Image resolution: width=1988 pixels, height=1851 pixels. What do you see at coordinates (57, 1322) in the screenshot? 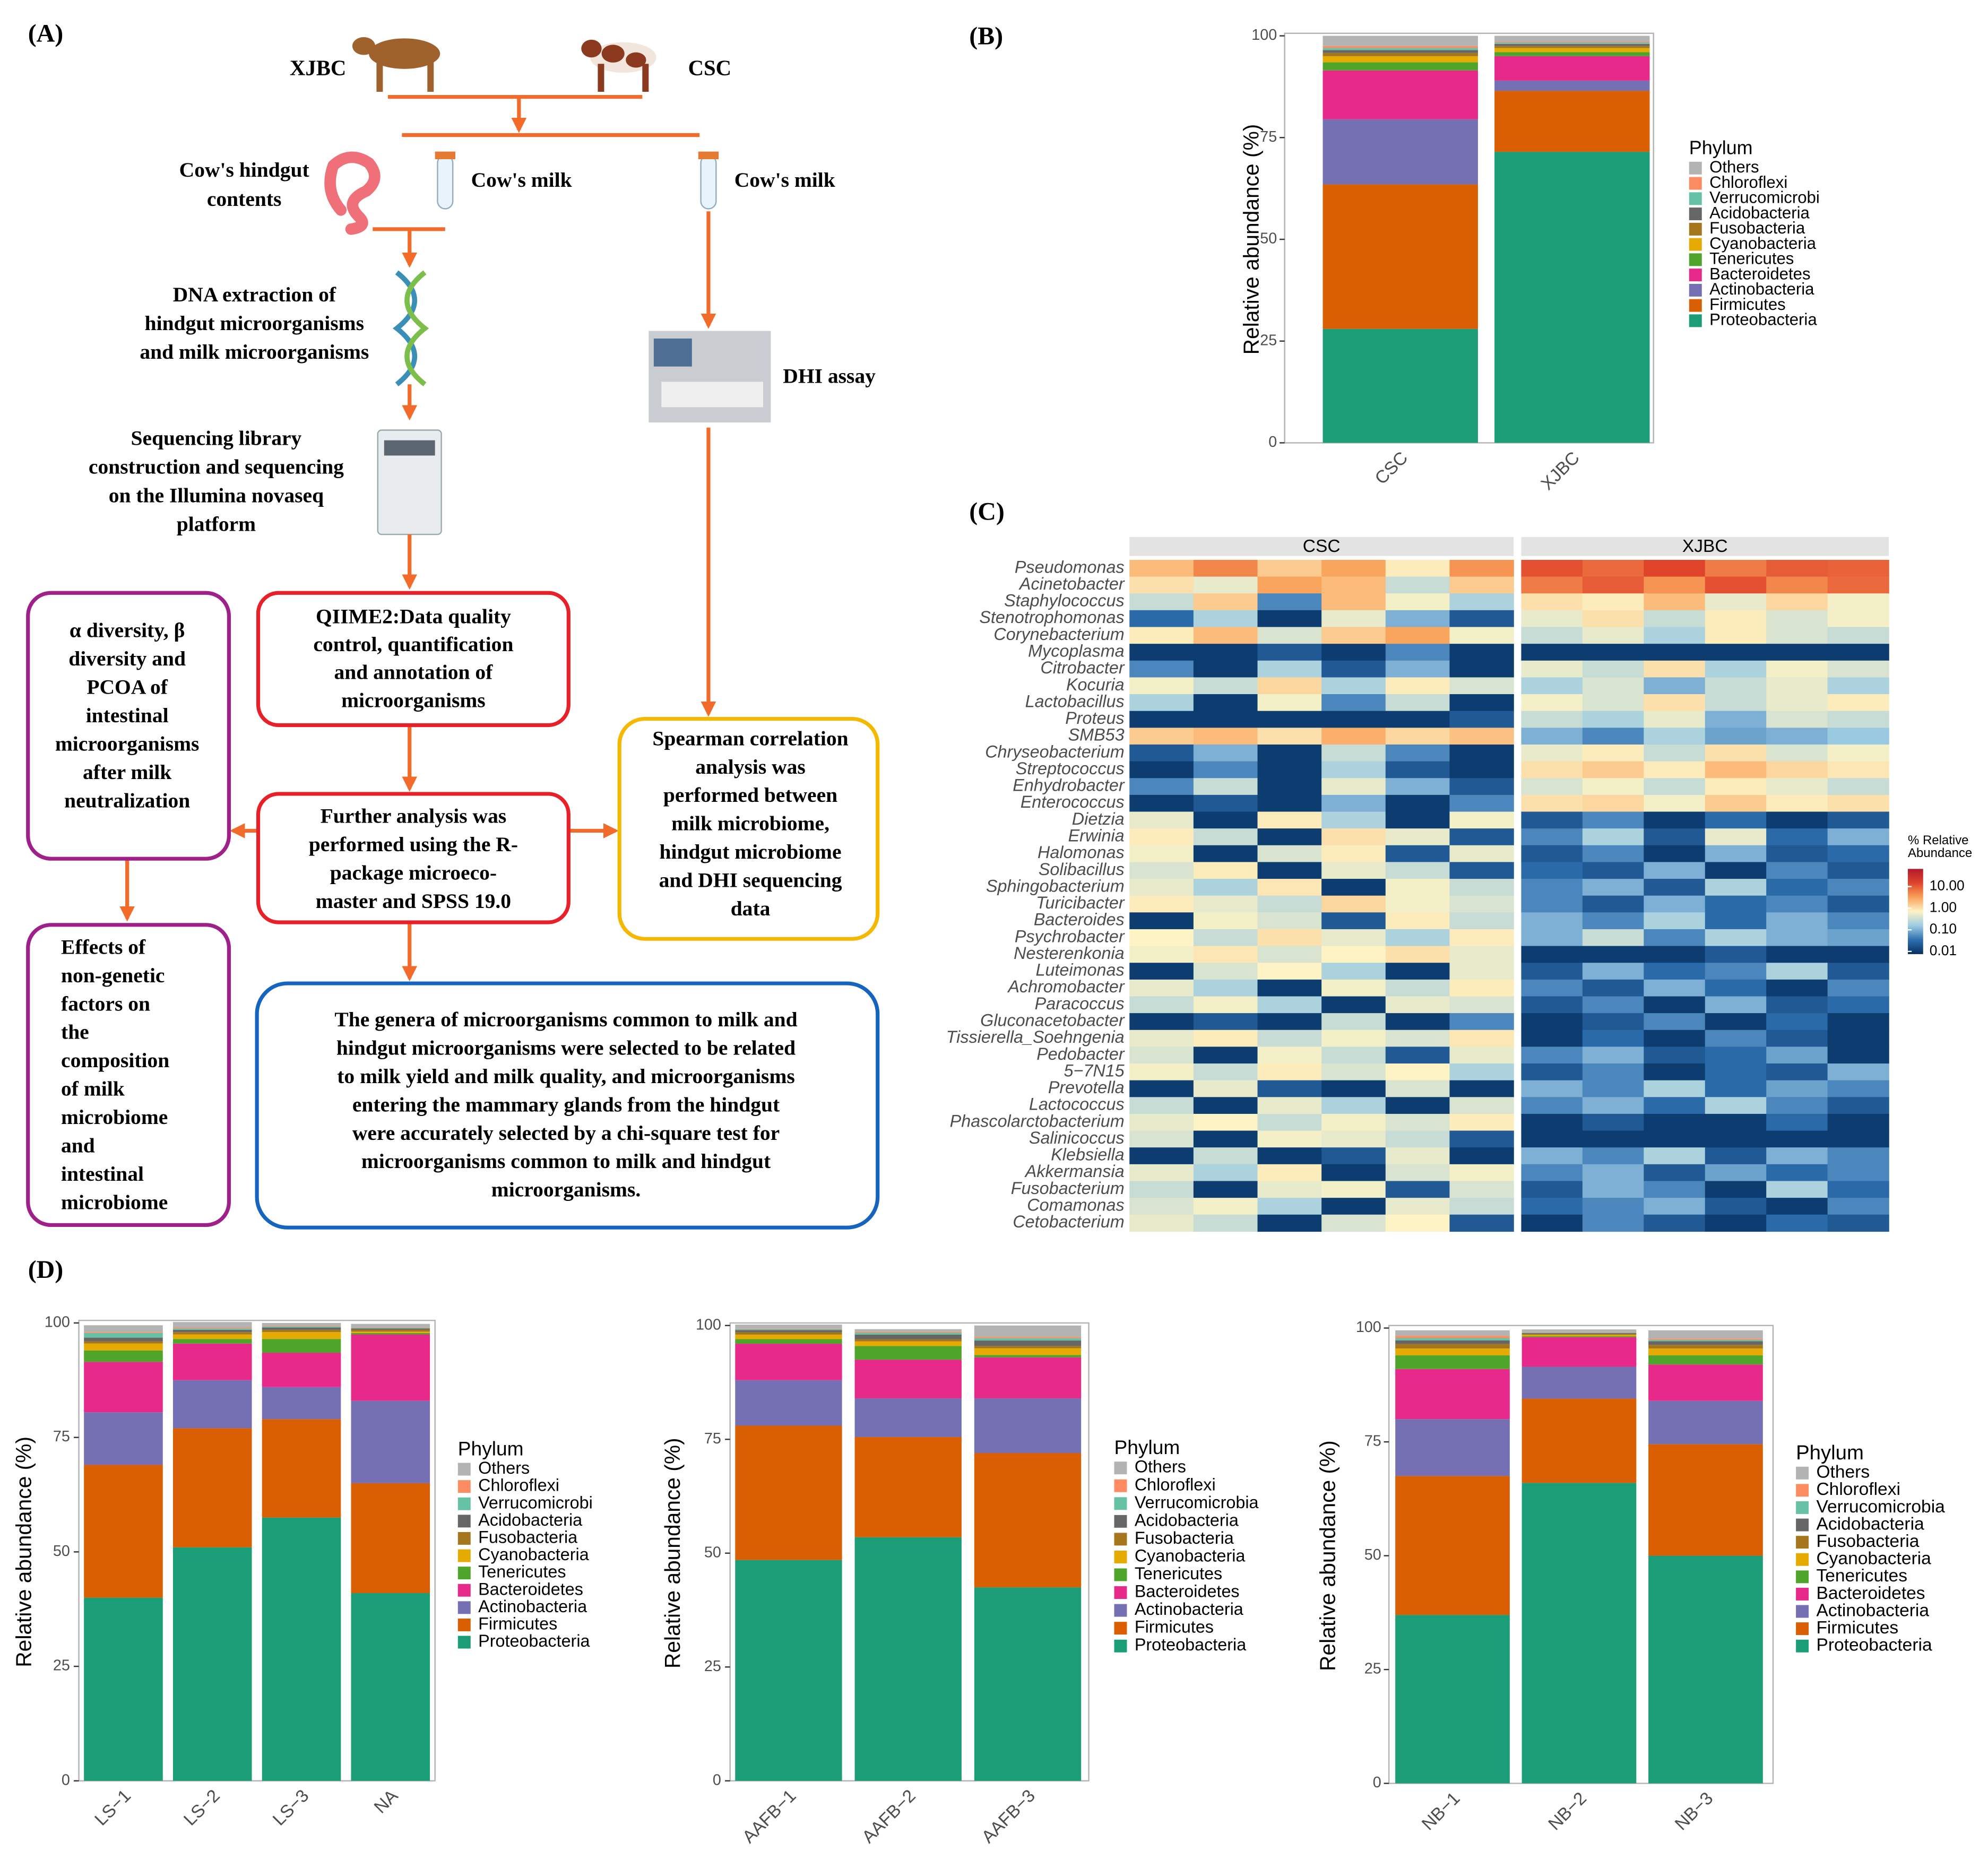
I see `y-tick-label: 100` at bounding box center [57, 1322].